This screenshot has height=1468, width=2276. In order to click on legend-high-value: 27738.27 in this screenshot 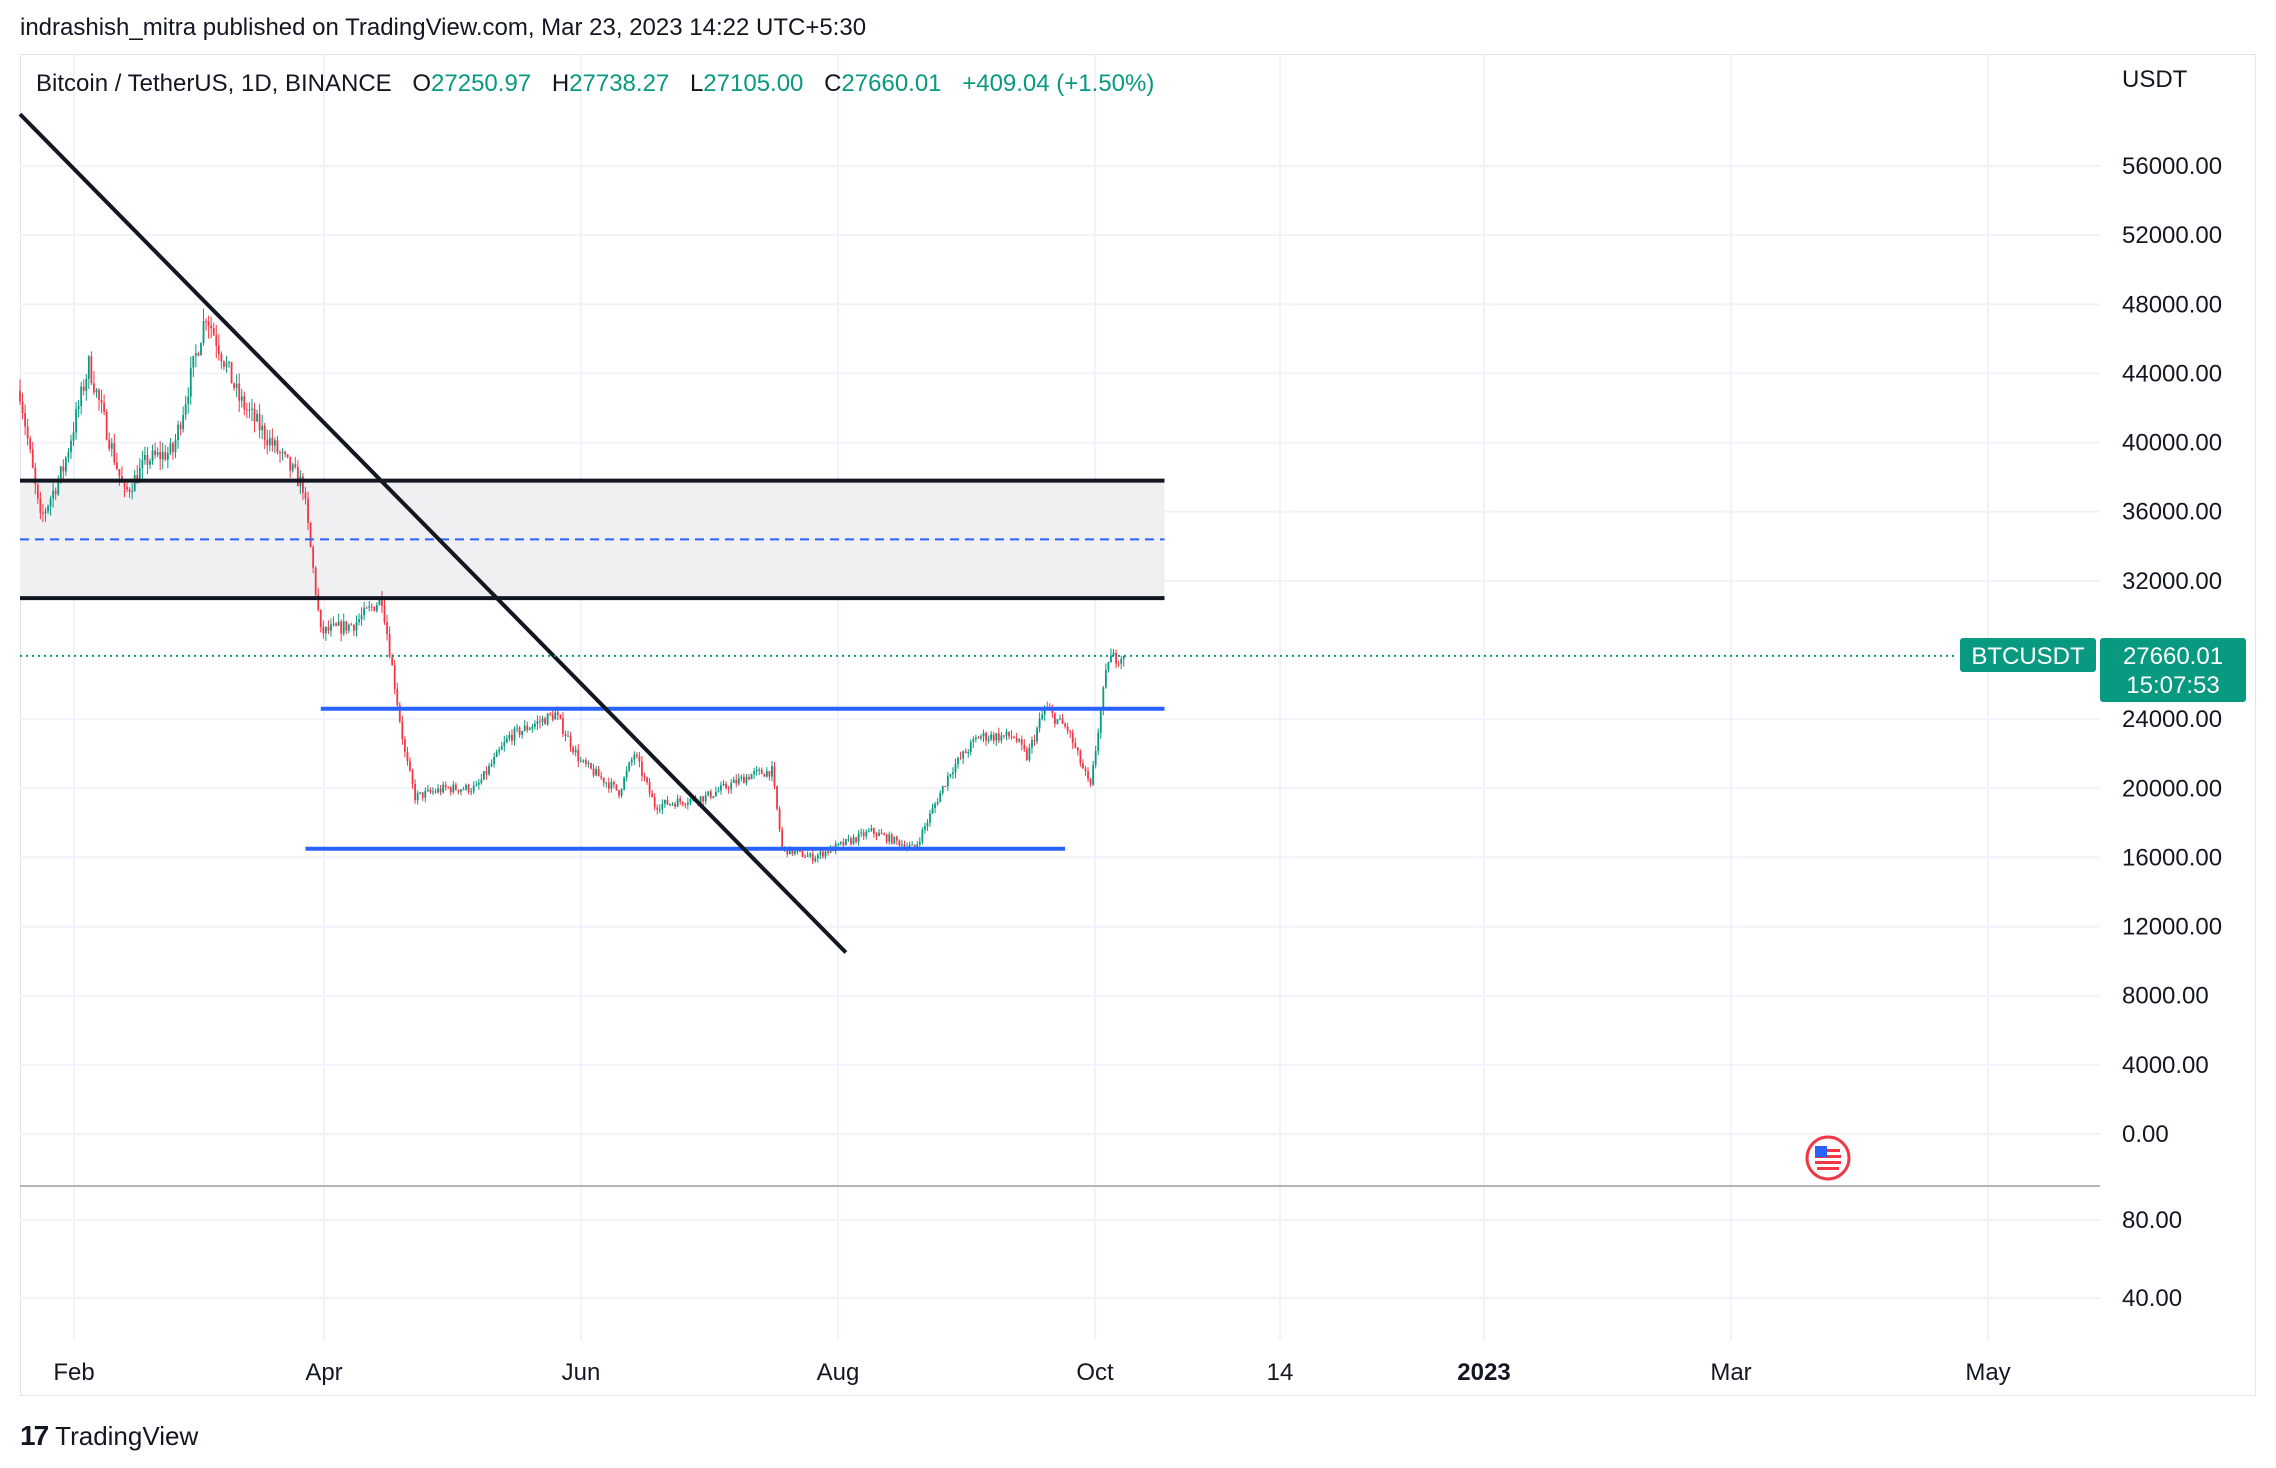, I will do `click(619, 83)`.